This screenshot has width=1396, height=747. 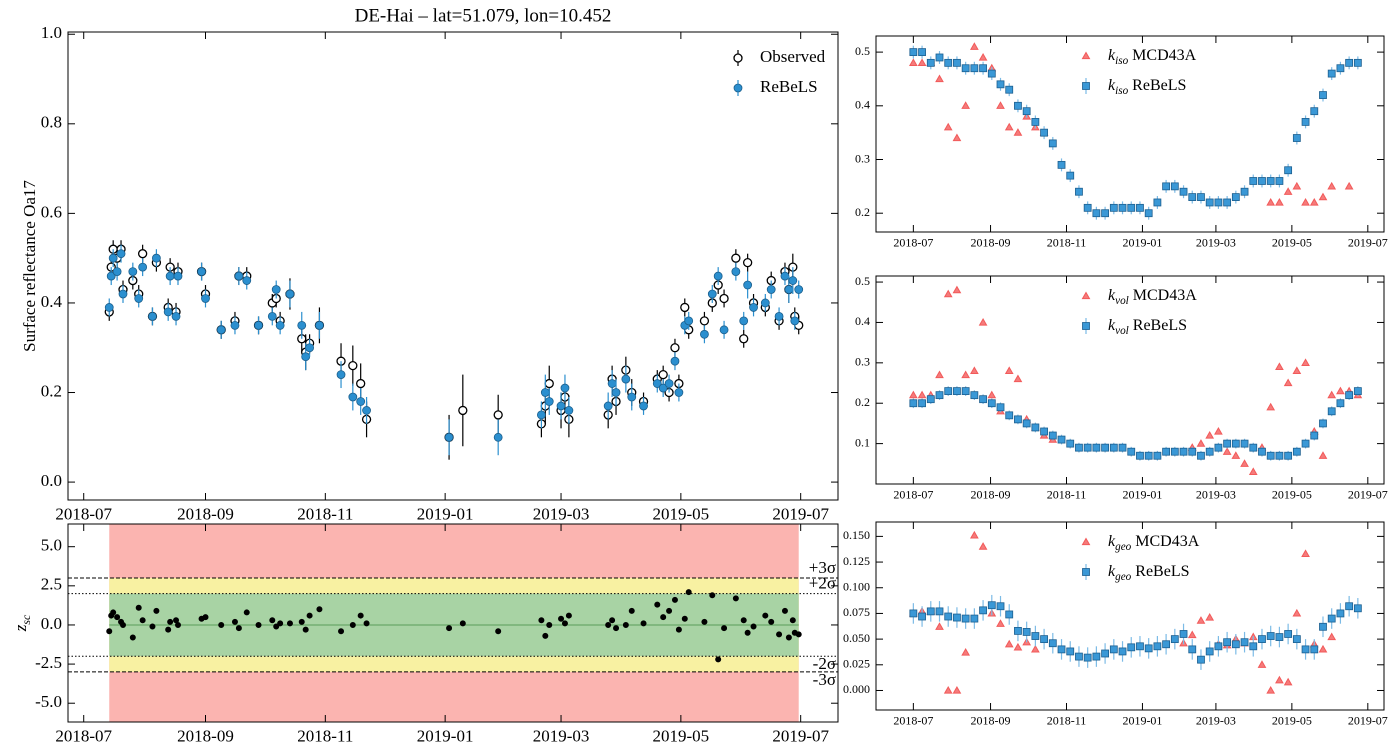 I want to click on x-tick-label: 2019-01, so click(x=1142, y=242).